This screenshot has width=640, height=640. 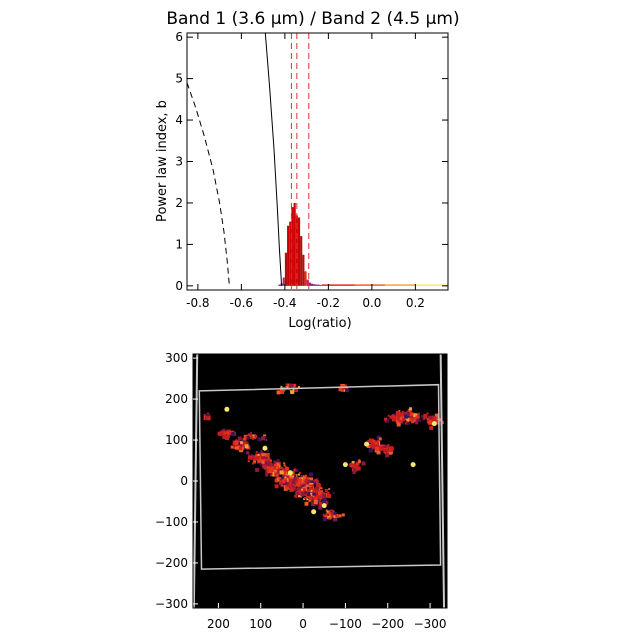 I want to click on histogram-x-axis-label: Log(ratio), so click(x=319, y=323).